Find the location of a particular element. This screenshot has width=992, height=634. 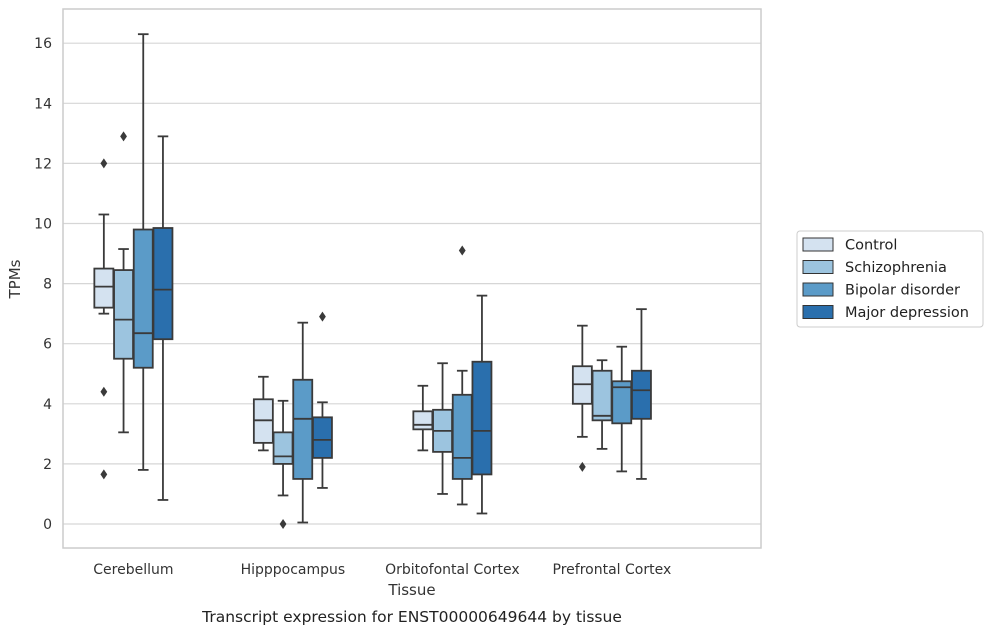

x-tick-label: Orbitofontal Cortex is located at coordinates (452, 570).